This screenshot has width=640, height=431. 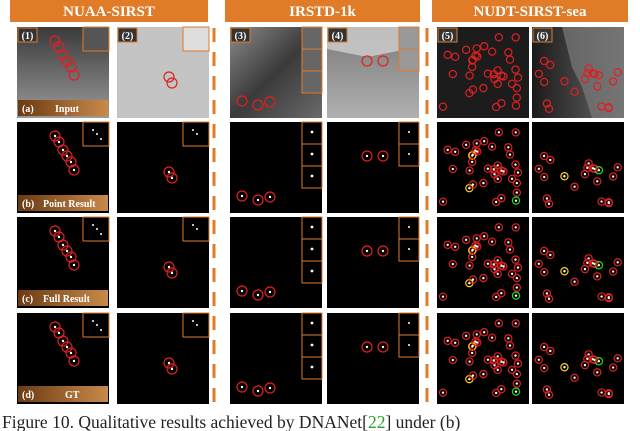 I want to click on panel-number: (1), so click(x=28, y=36).